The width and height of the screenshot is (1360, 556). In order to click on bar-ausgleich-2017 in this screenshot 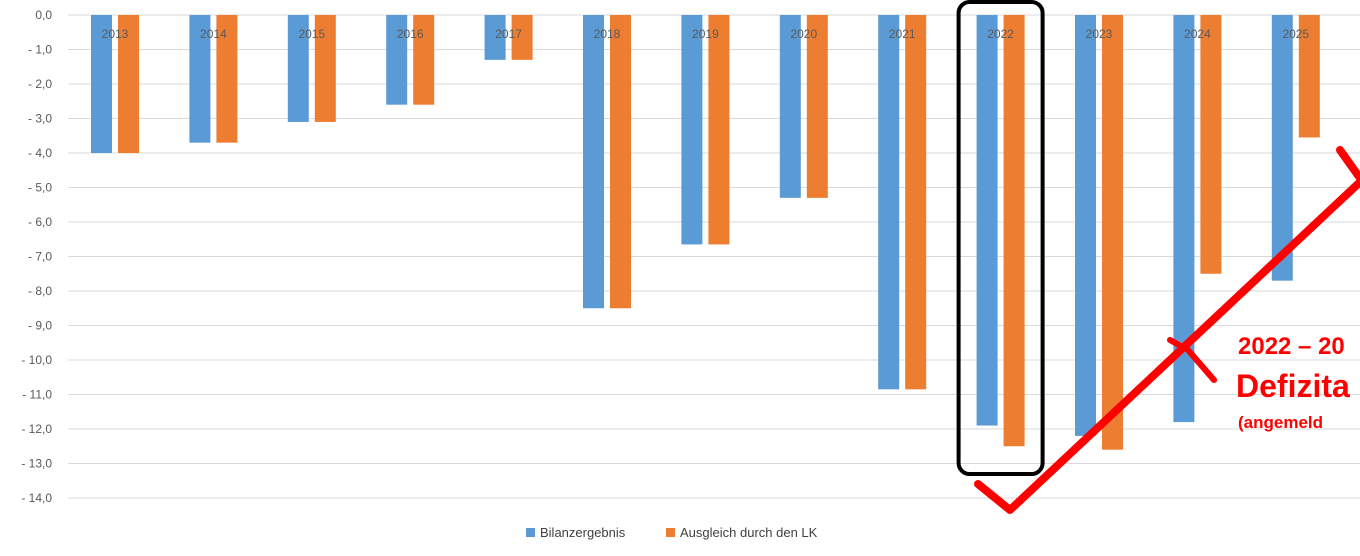, I will do `click(522, 37)`.